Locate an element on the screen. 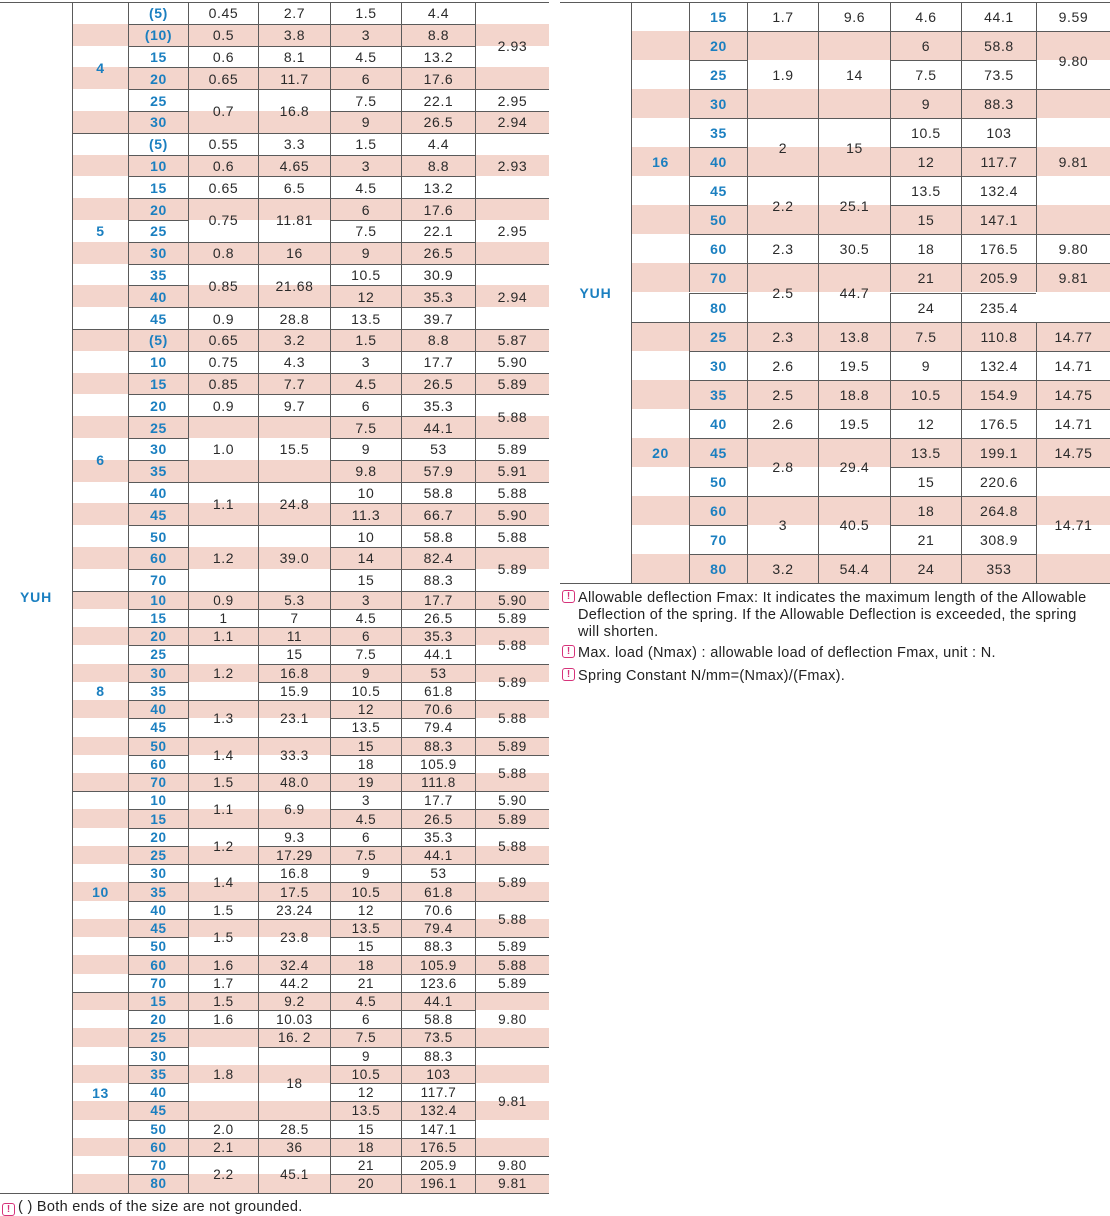 Image resolution: width=1110 pixels, height=1216 pixels. c2-cell: 11.7 is located at coordinates (294, 78).